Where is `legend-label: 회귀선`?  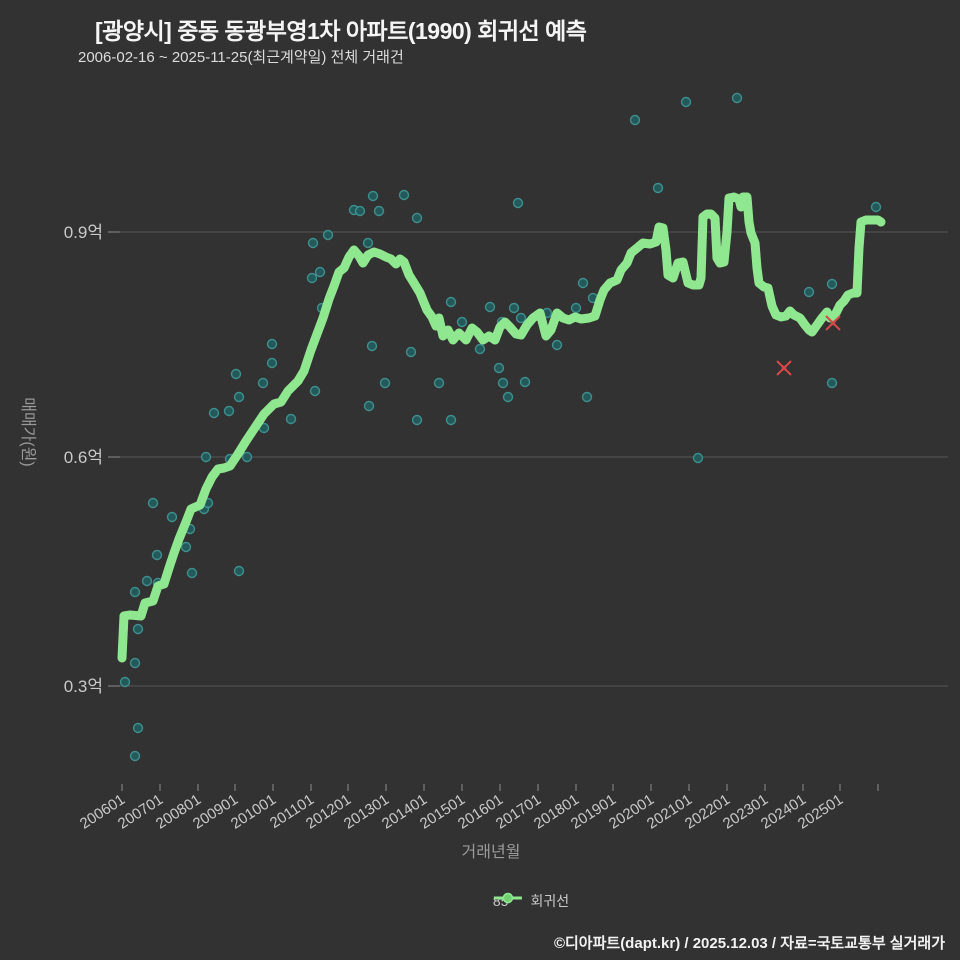
legend-label: 회귀선 is located at coordinates (550, 901).